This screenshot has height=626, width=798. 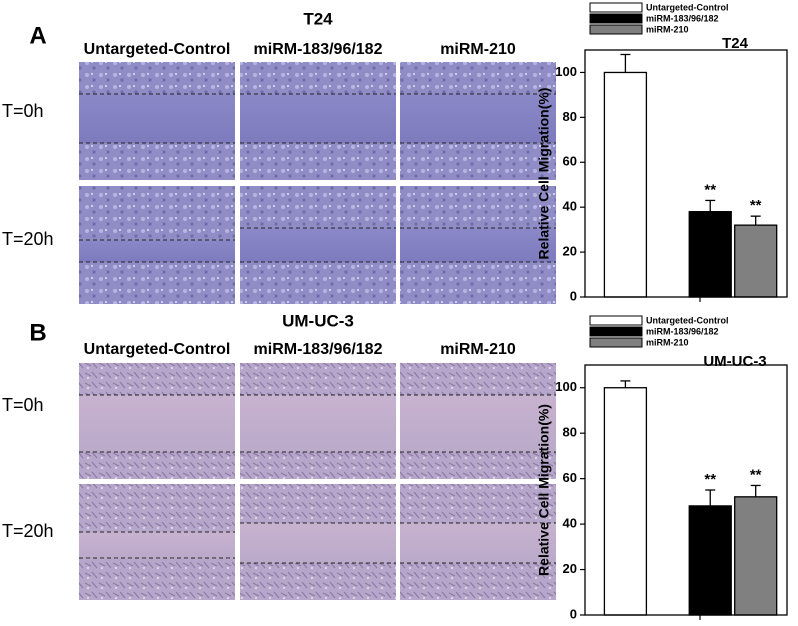 What do you see at coordinates (318, 18) in the screenshot?
I see `panel-title: T24` at bounding box center [318, 18].